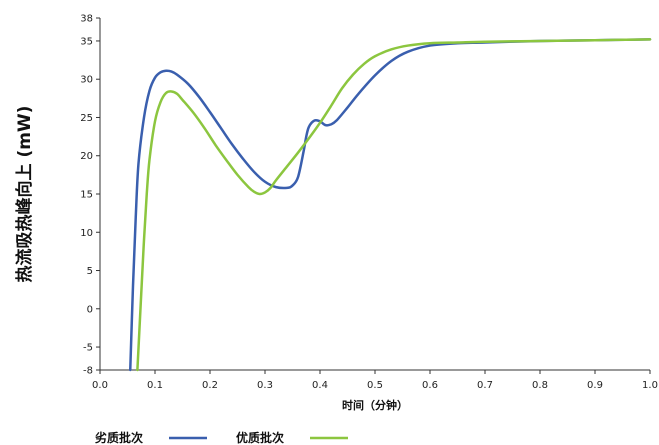 Image resolution: width=659 pixels, height=445 pixels. I want to click on y-tick-label: 30, so click(86, 80).